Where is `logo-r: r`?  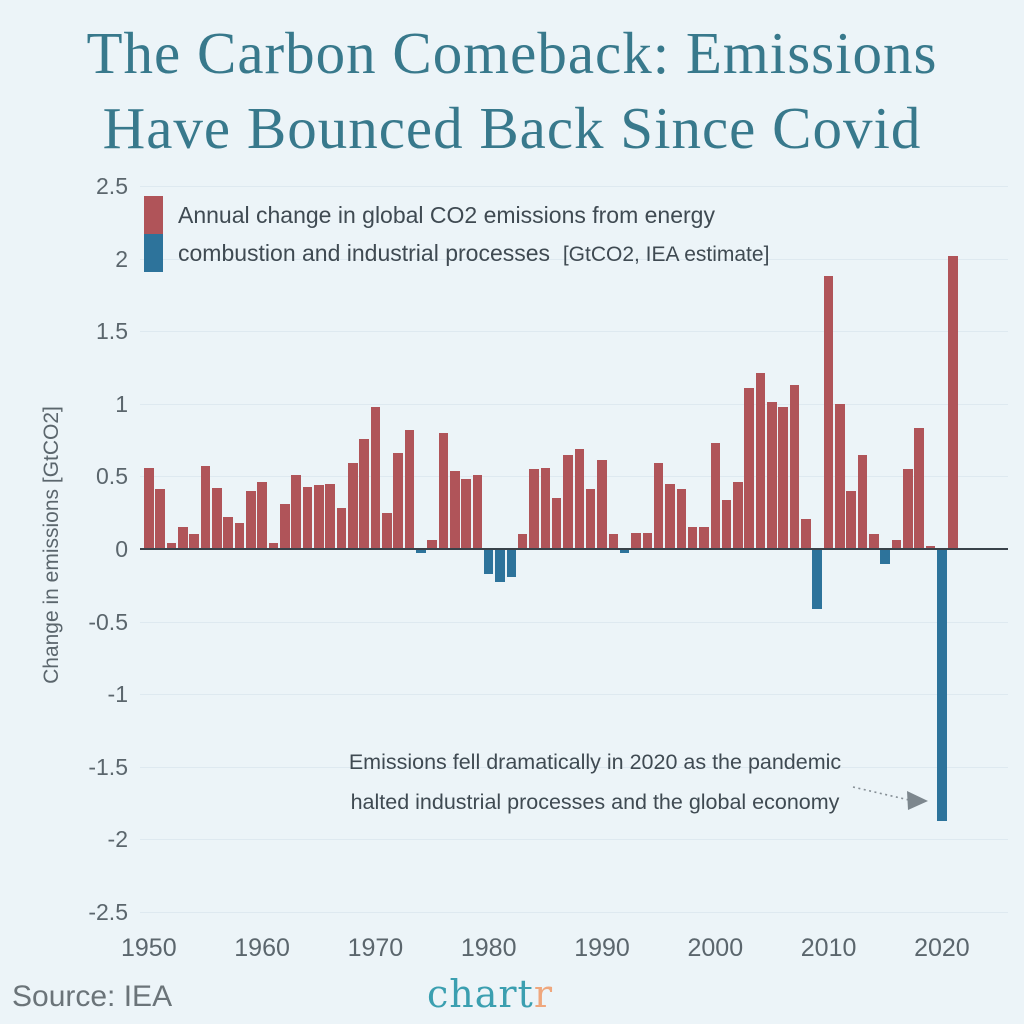 logo-r: r is located at coordinates (543, 994).